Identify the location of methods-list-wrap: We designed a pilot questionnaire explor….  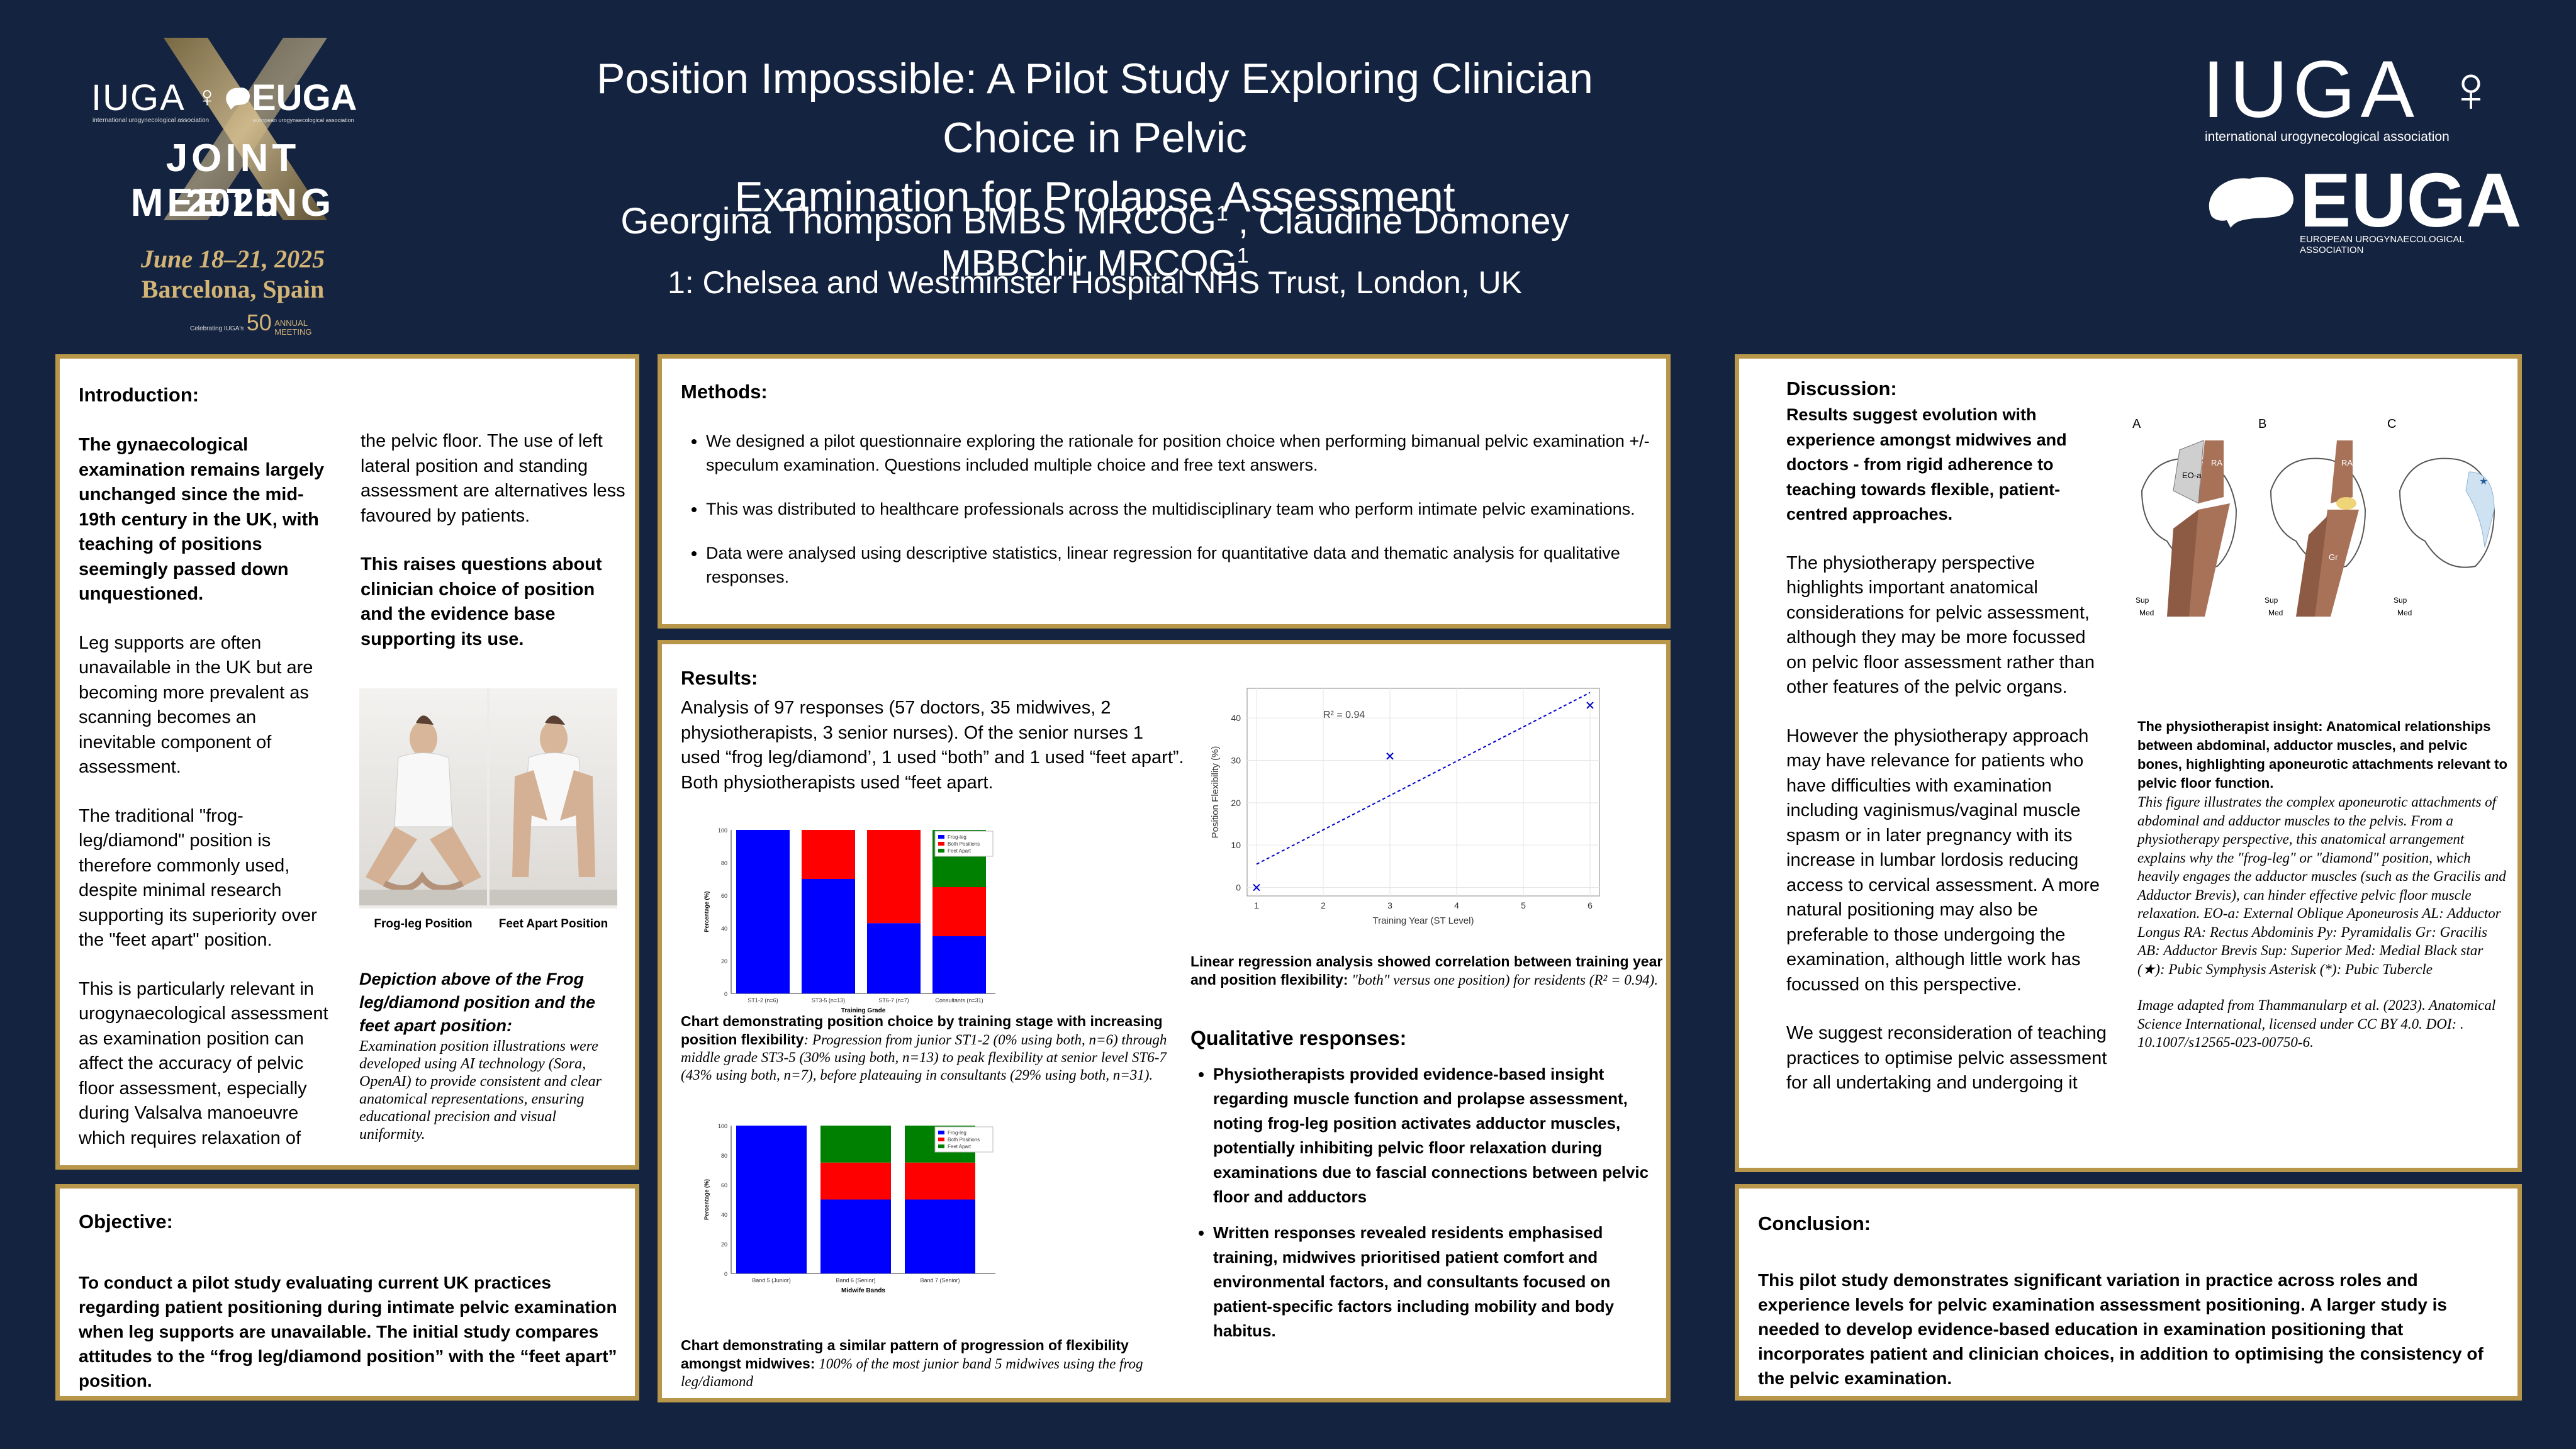
(1165, 519).